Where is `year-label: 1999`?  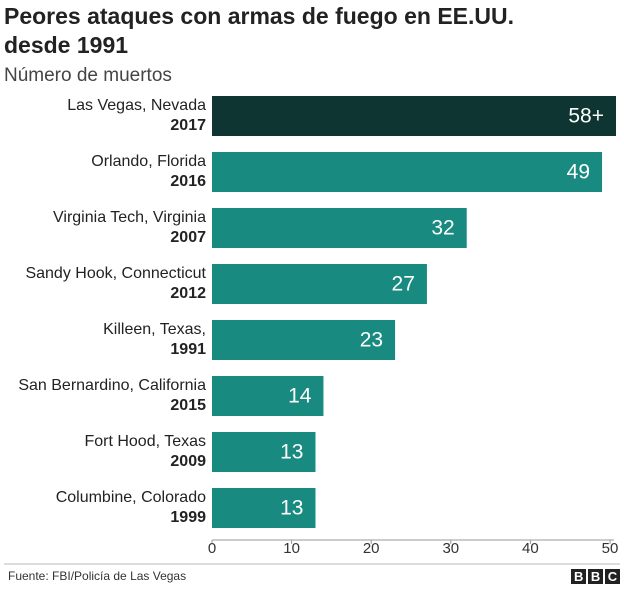 year-label: 1999 is located at coordinates (188, 517).